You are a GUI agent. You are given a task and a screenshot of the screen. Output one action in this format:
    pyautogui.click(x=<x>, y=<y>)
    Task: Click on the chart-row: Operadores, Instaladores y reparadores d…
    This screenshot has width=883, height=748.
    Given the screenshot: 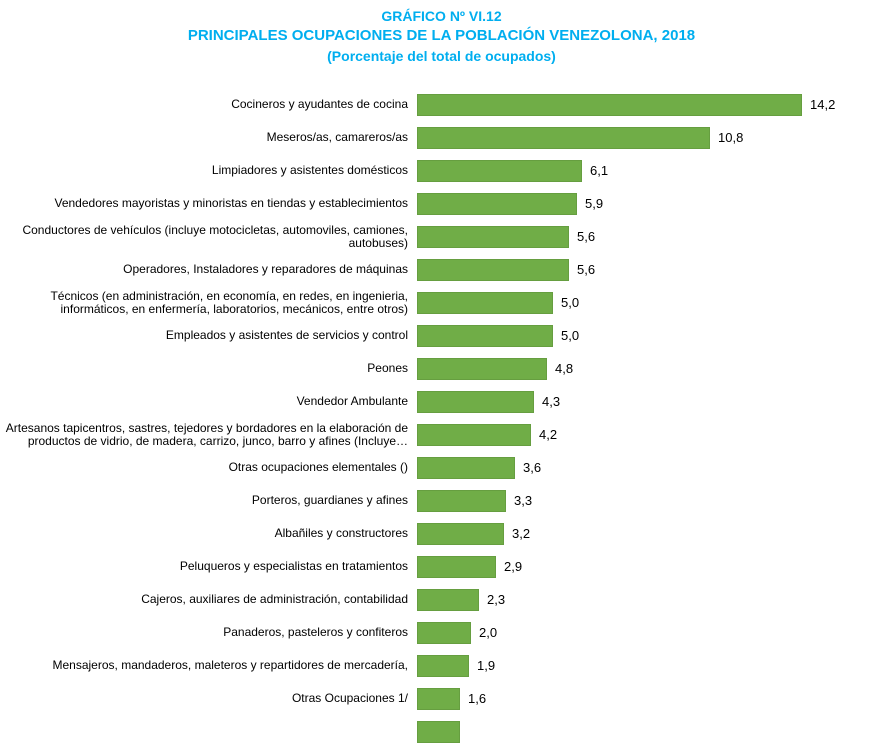 What is the action you would take?
    pyautogui.click(x=441, y=269)
    